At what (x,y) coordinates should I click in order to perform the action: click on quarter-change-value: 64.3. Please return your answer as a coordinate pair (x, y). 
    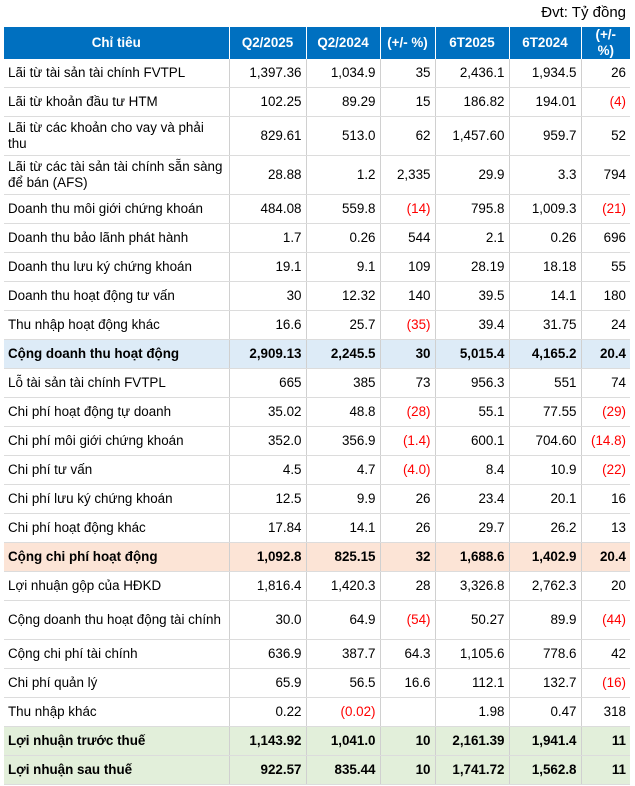
    Looking at the image, I should click on (408, 654).